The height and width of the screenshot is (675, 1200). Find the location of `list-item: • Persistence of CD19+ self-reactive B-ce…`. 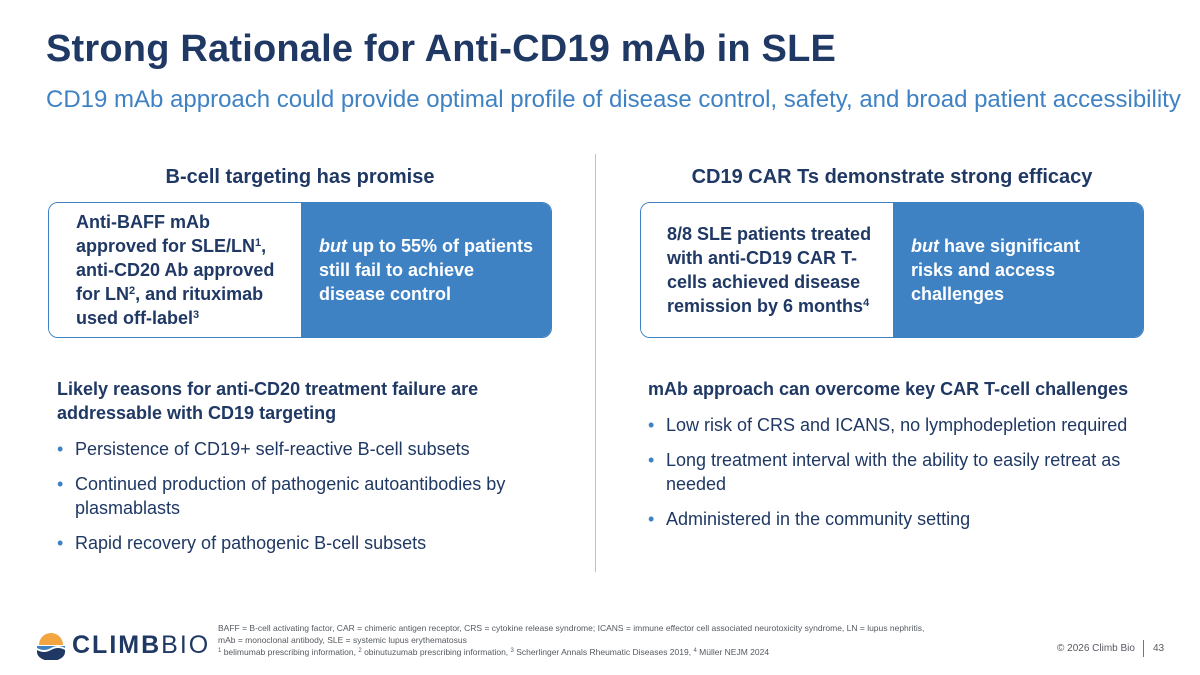

list-item: • Persistence of CD19+ self-reactive B-ce… is located at coordinates (263, 449).